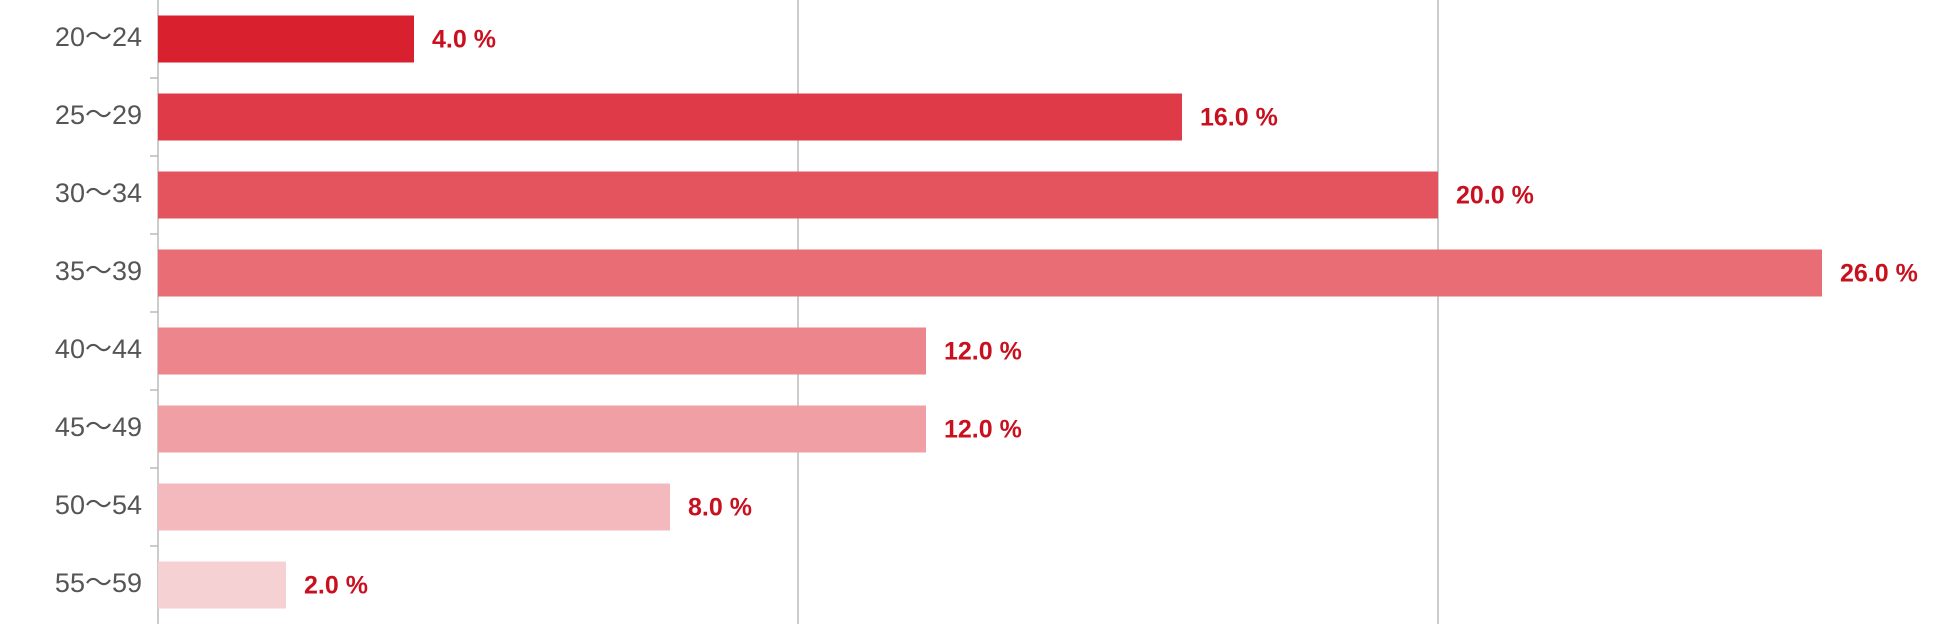  I want to click on y-tick-label: 30〜34, so click(98, 193).